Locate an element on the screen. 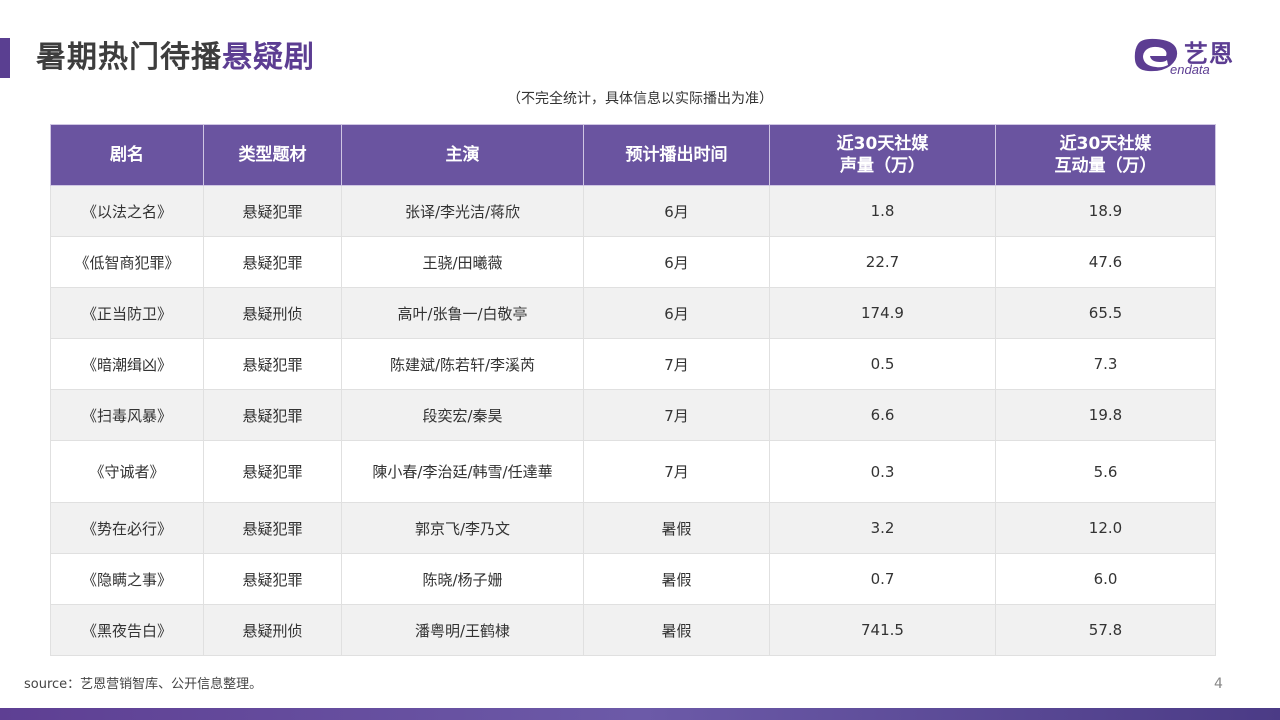 This screenshot has width=1280, height=720. table-row: 《势在必行》 悬疑犯罪 郭京飞/李乃文 暑假 3.2 12.0 is located at coordinates (633, 528).